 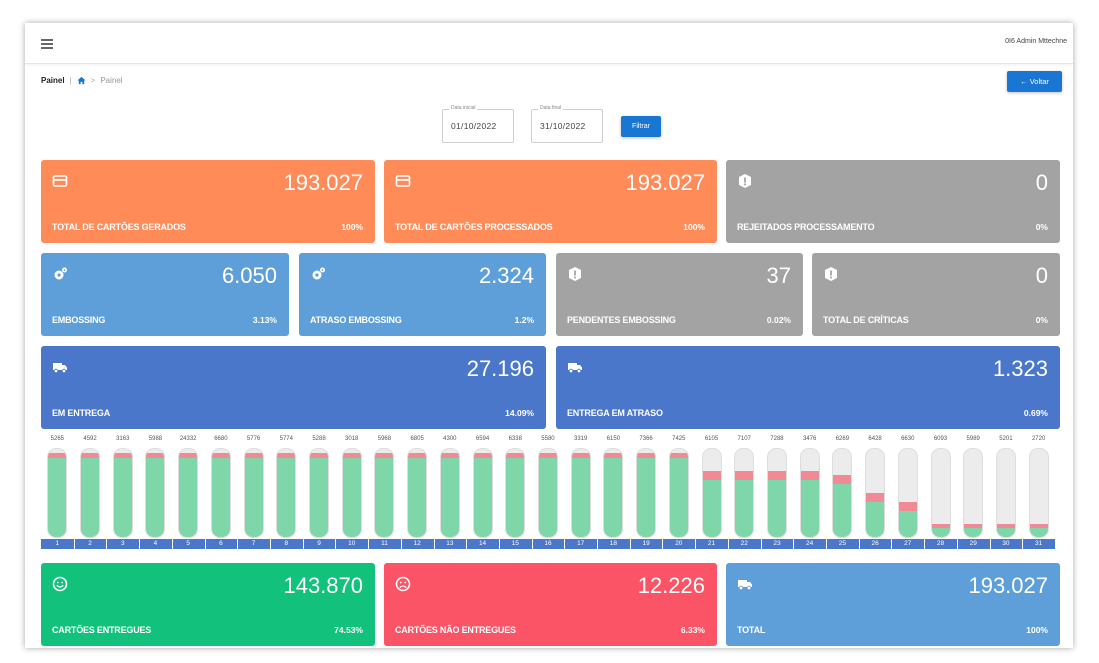 I want to click on card-rejeitados: 0 REJEITADOS PROCESSAMENTO 0%, so click(x=893, y=201).